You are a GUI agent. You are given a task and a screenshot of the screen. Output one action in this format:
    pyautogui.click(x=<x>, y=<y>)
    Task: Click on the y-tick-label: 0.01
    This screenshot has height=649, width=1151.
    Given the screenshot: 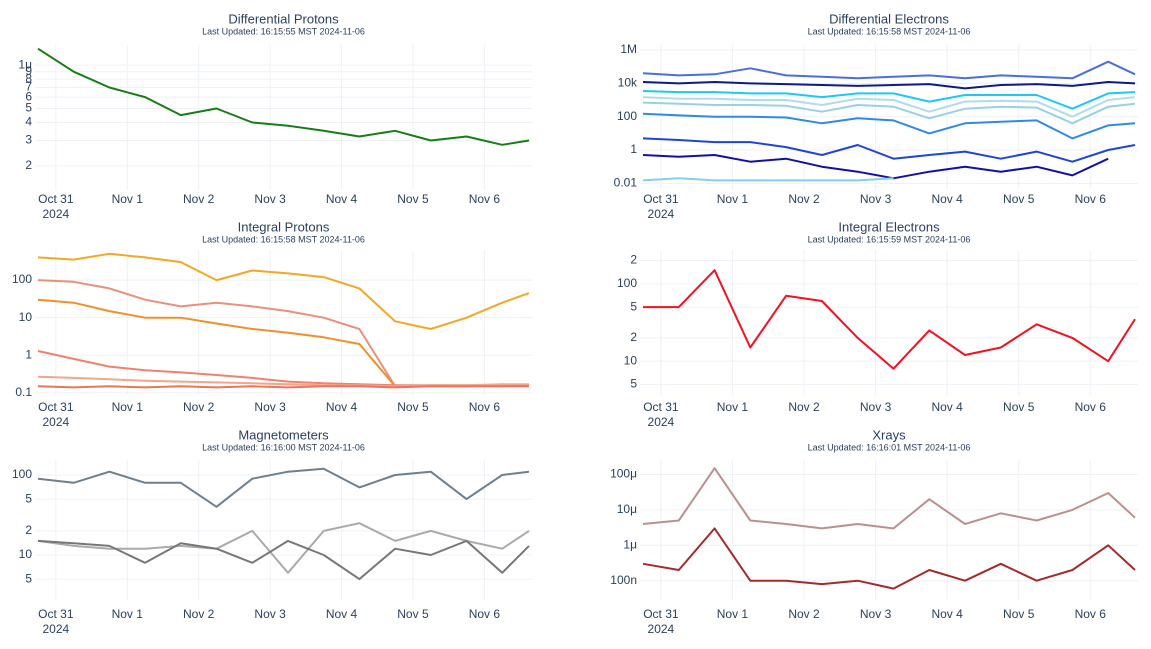 What is the action you would take?
    pyautogui.click(x=626, y=183)
    